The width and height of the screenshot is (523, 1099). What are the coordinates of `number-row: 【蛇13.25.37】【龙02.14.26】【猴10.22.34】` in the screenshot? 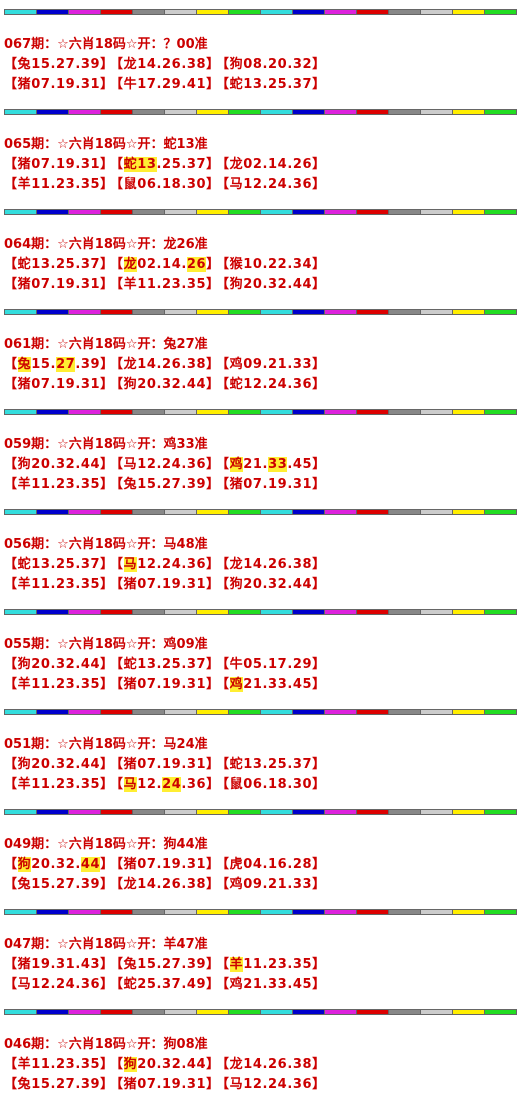 It's located at (164, 262).